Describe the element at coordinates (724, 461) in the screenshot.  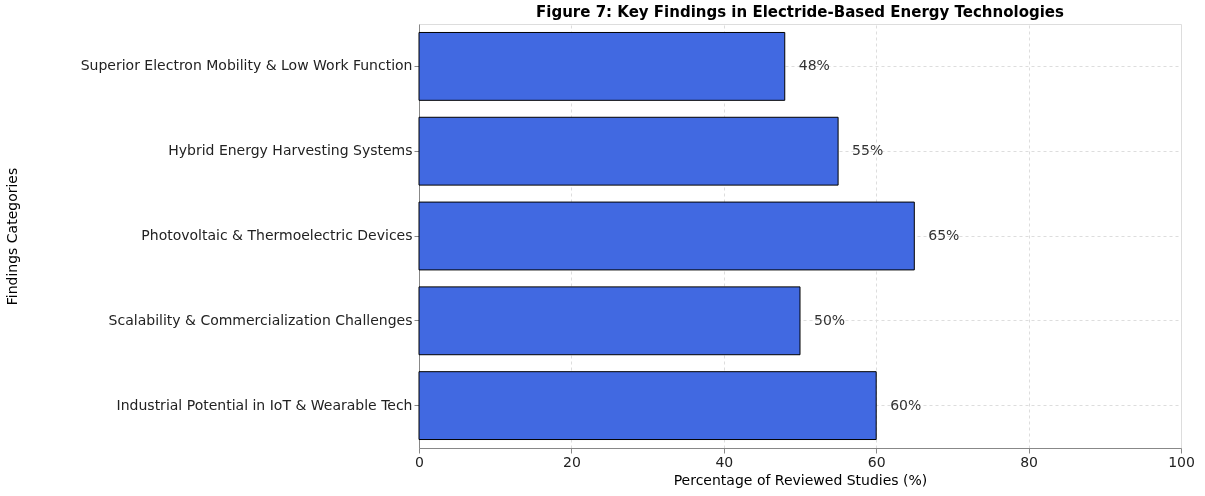
I see `x-tick-label: 40` at that location.